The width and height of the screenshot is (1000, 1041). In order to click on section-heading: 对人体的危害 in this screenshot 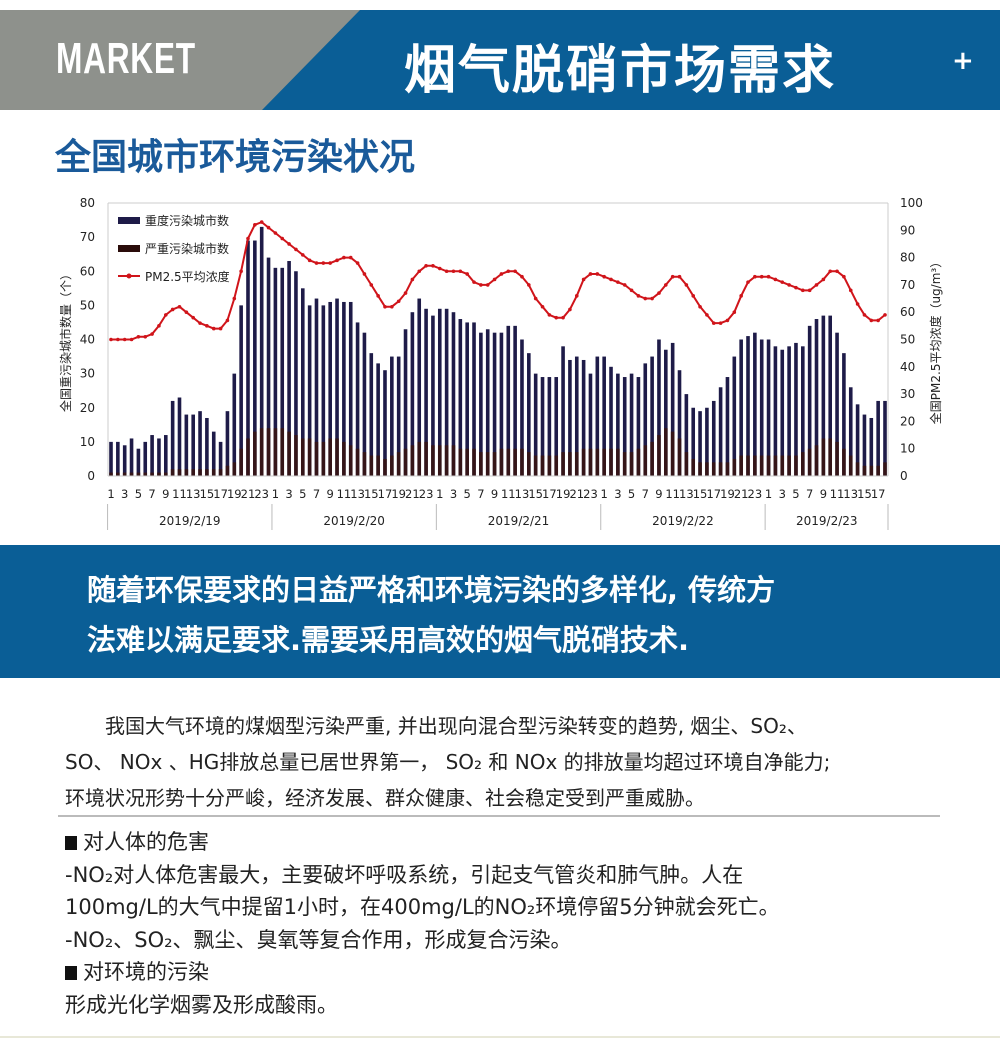, I will do `click(422, 842)`.